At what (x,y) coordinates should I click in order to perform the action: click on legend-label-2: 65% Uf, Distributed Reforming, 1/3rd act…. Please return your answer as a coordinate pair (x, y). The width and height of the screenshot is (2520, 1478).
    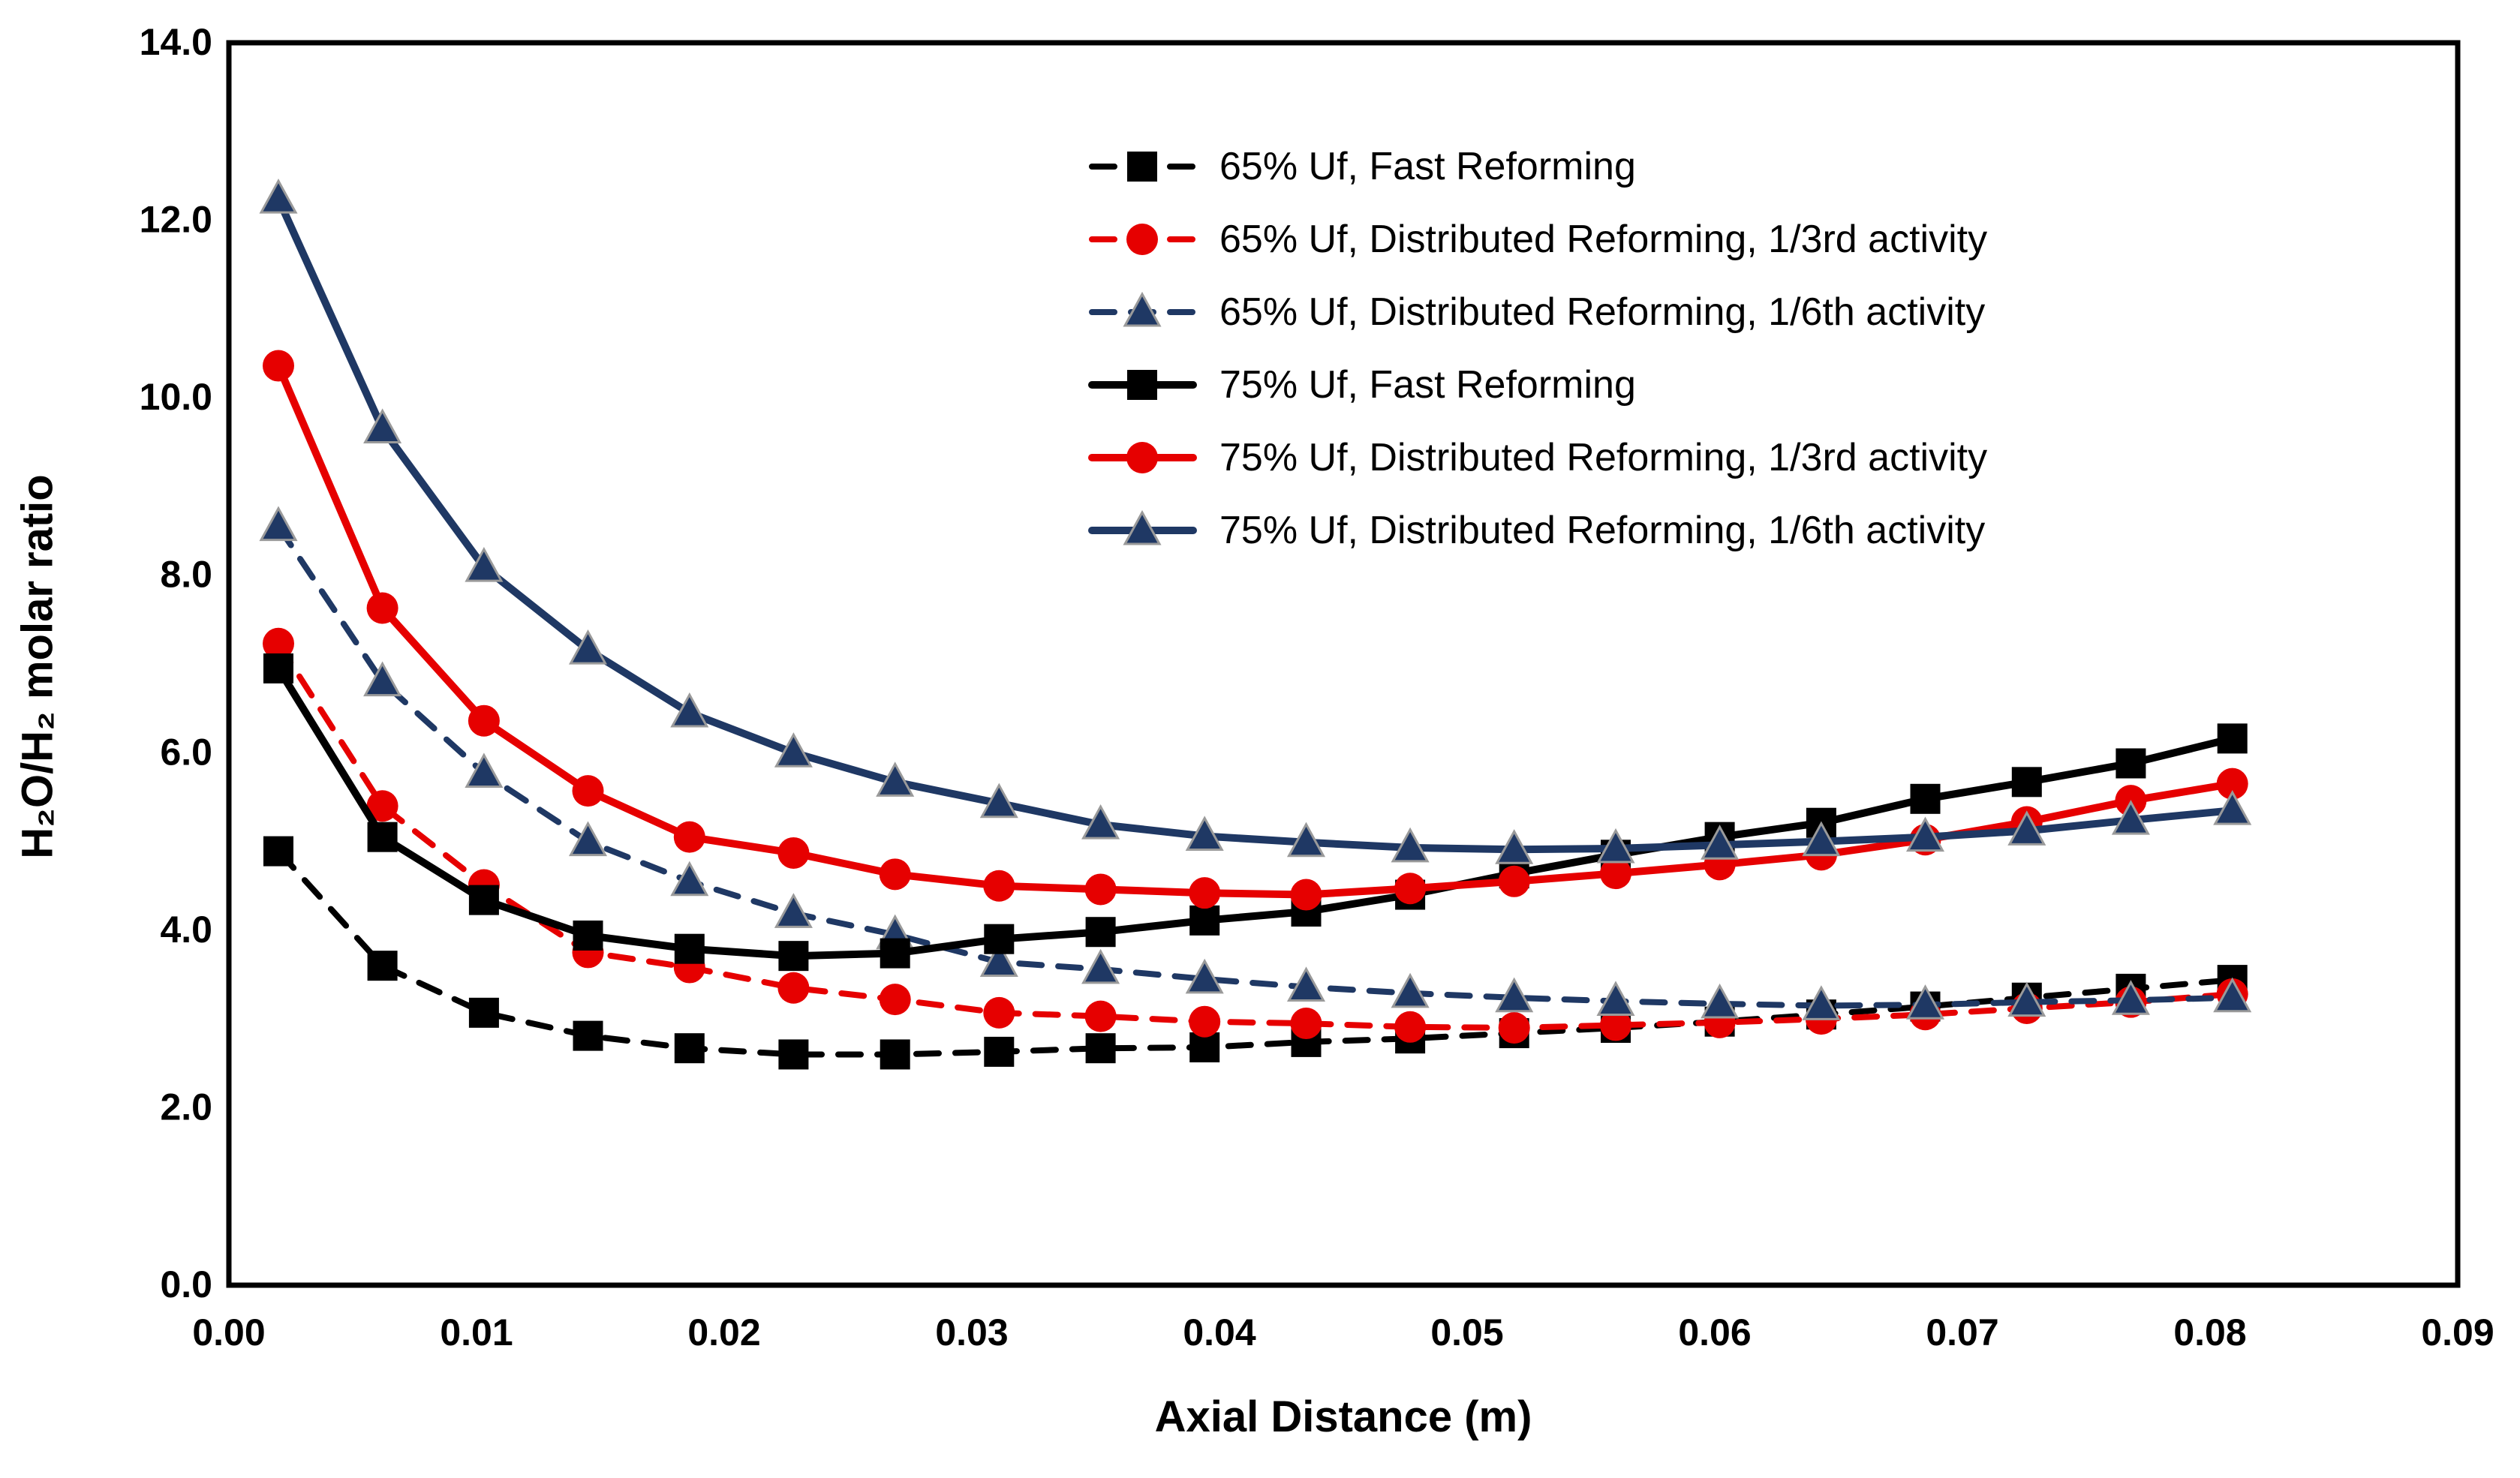
    Looking at the image, I should click on (1603, 239).